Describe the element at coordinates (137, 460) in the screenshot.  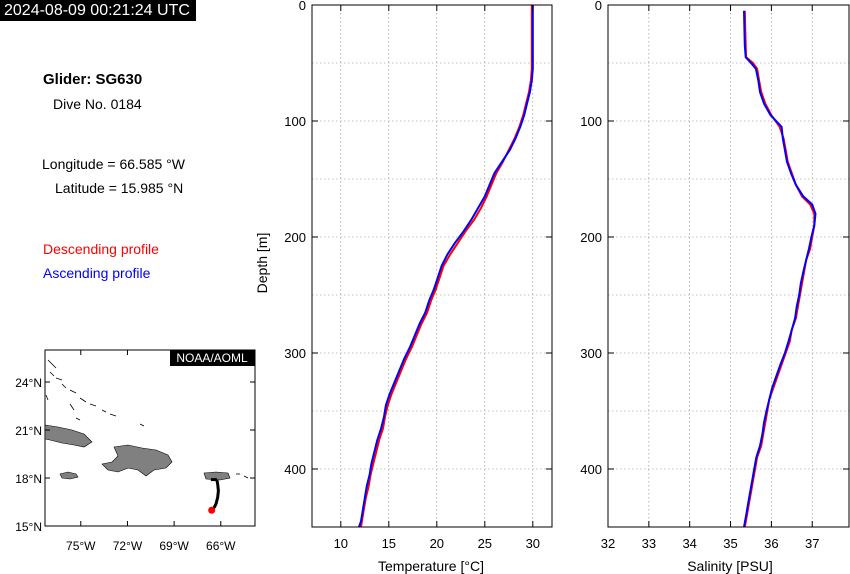
I see `land-hispaniola` at that location.